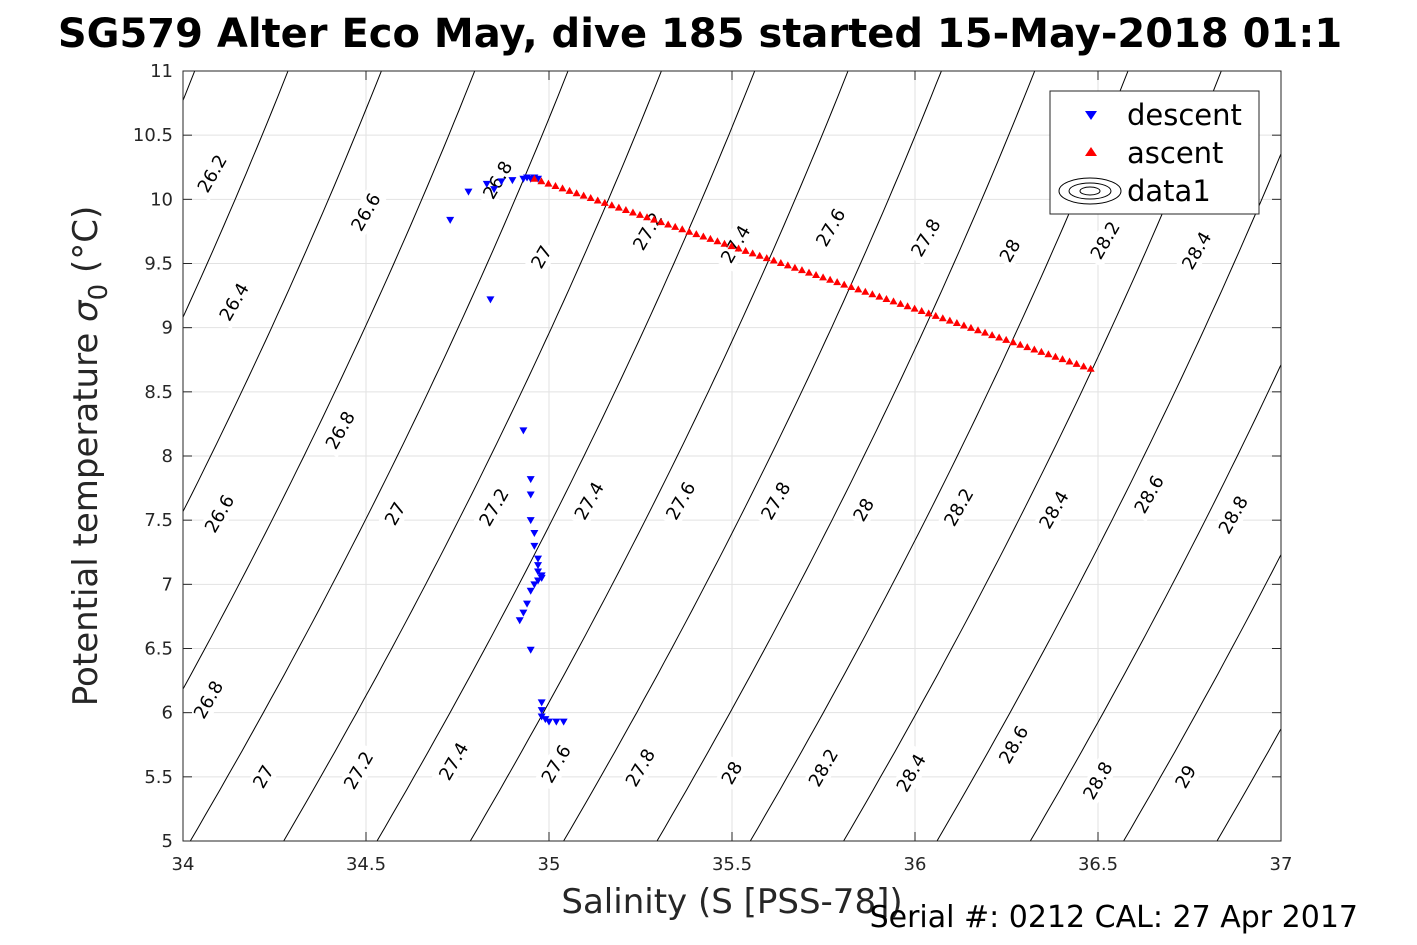 Image resolution: width=1417 pixels, height=945 pixels. What do you see at coordinates (158, 777) in the screenshot?
I see `y-tick-label: 5.5` at bounding box center [158, 777].